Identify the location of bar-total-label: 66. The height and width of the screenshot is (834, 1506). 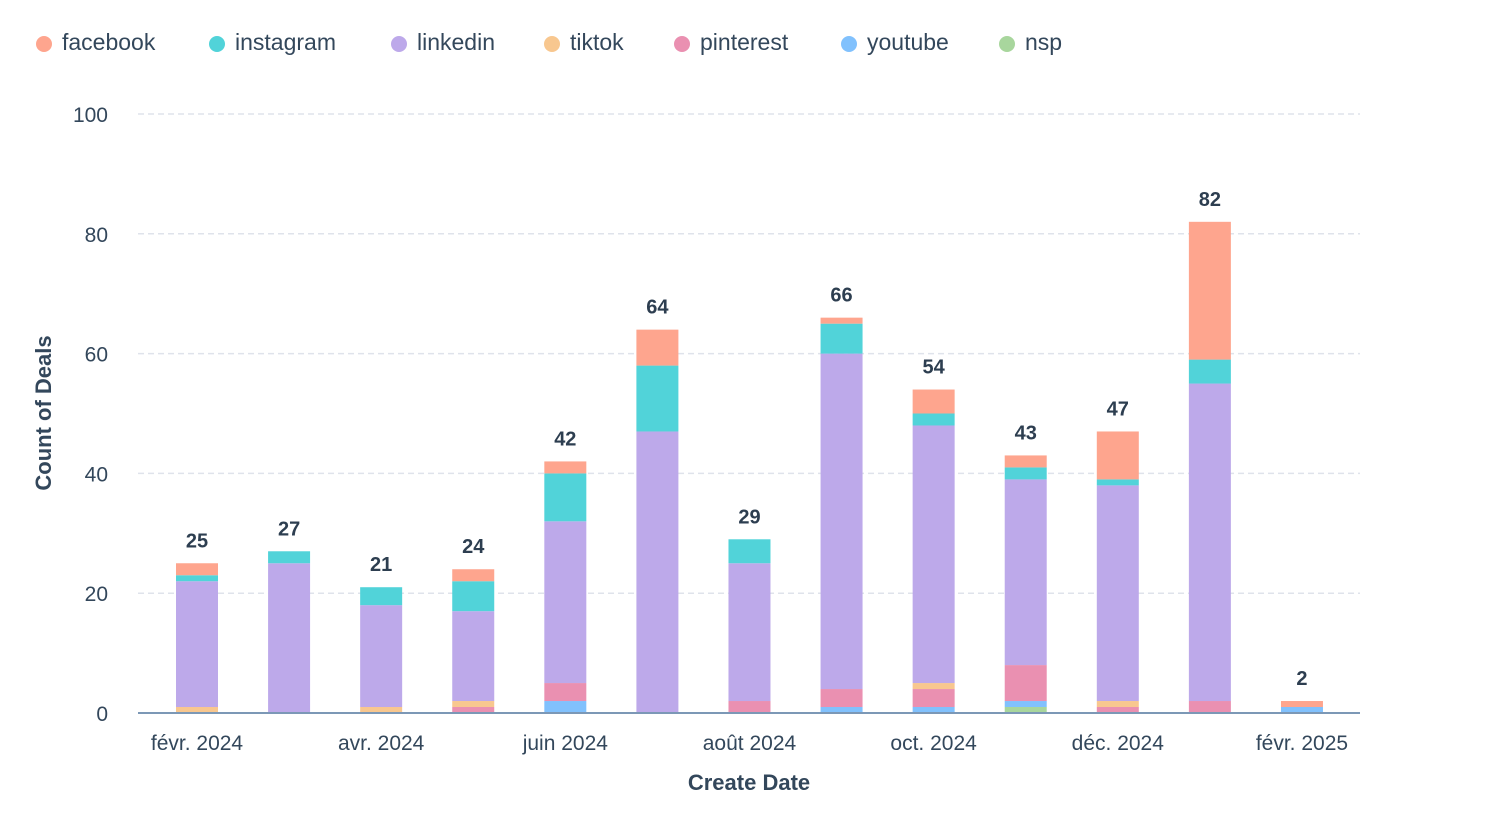
(841, 296).